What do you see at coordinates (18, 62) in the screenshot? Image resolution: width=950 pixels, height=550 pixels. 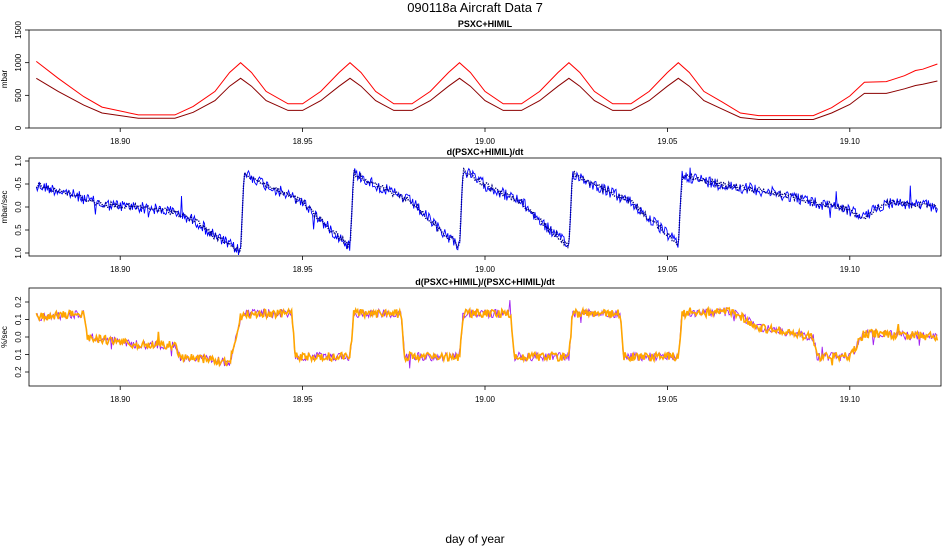 I see `y-tick-label: 1000` at bounding box center [18, 62].